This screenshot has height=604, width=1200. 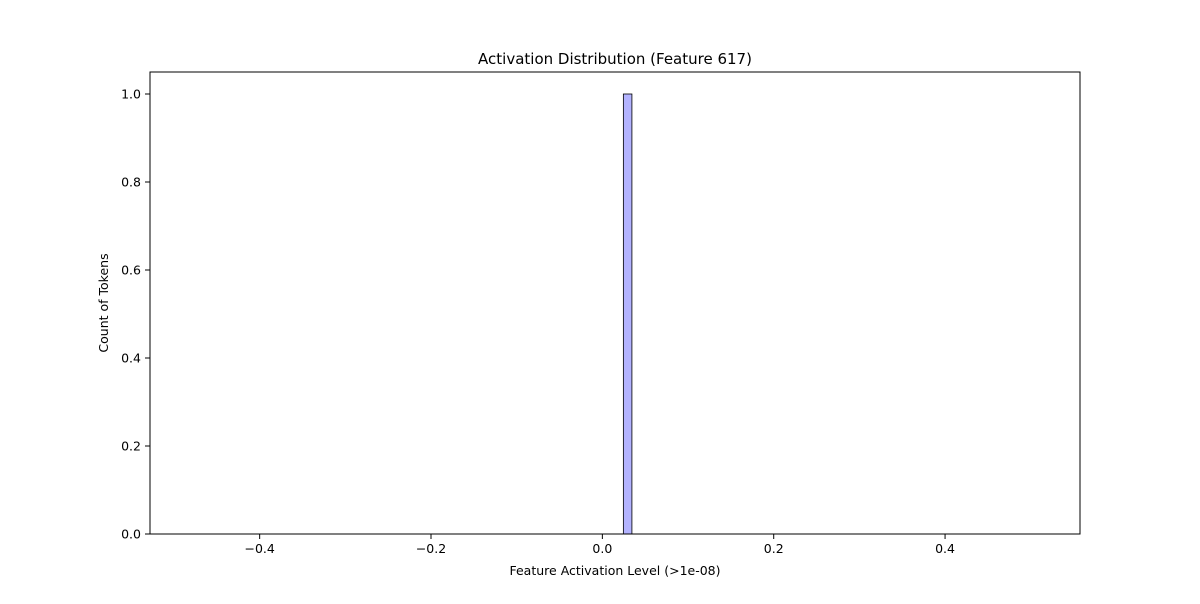 I want to click on y-tick-label: 0.2, so click(x=131, y=446).